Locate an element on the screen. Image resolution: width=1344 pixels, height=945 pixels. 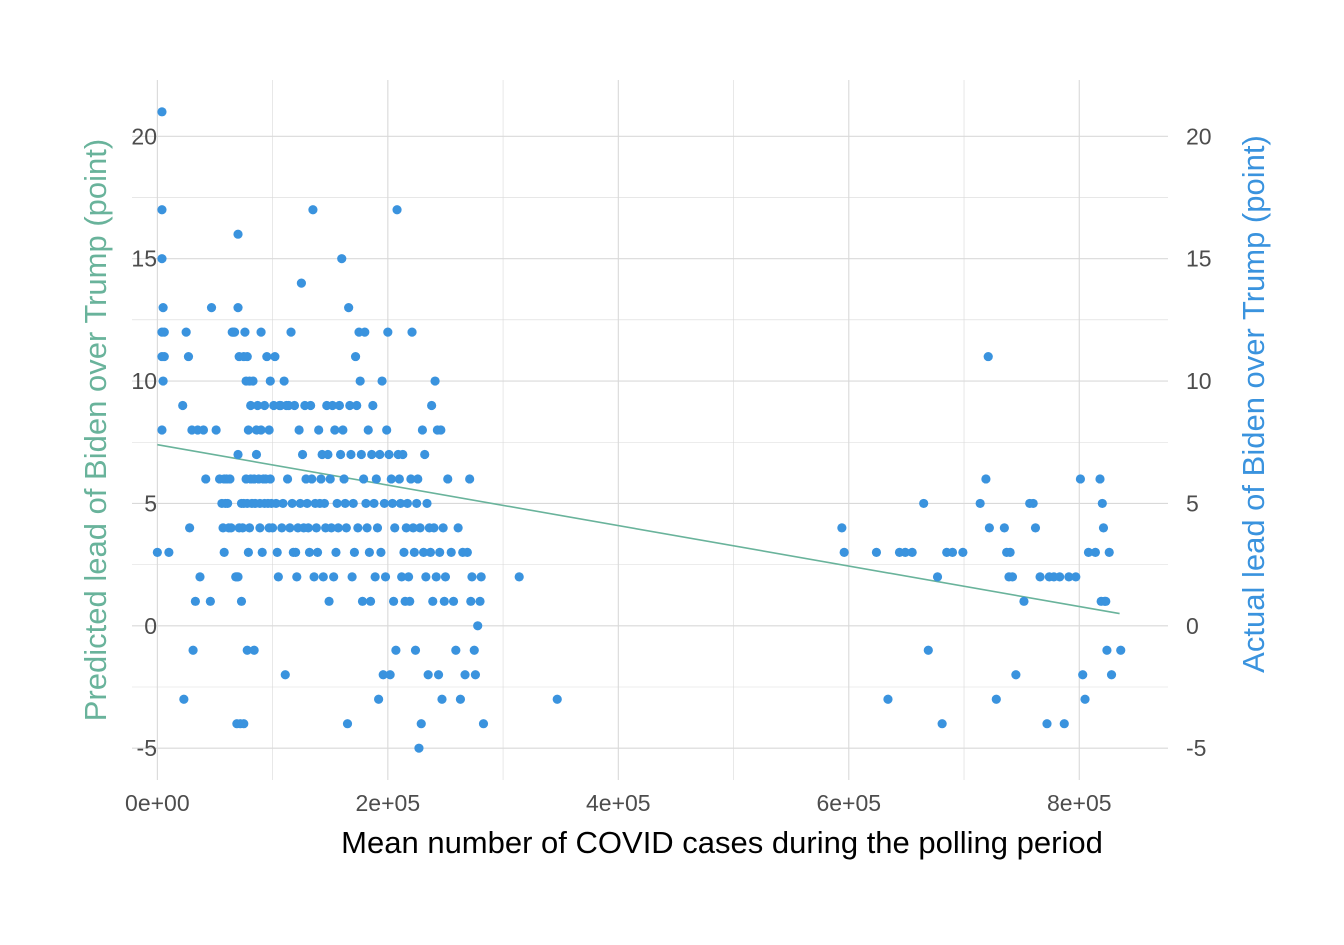
right-y-tick-label: 15 is located at coordinates (1199, 259).